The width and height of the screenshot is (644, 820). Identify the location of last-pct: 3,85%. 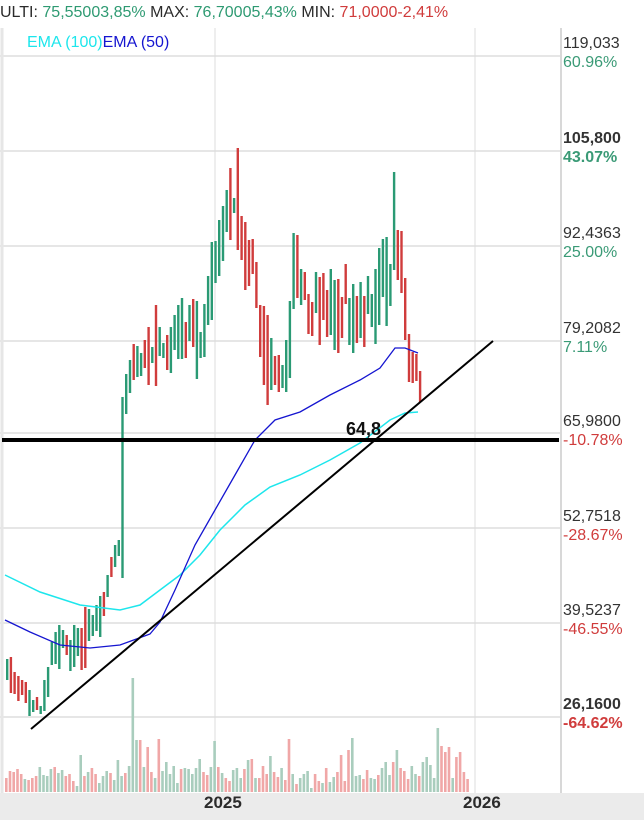
(123, 12).